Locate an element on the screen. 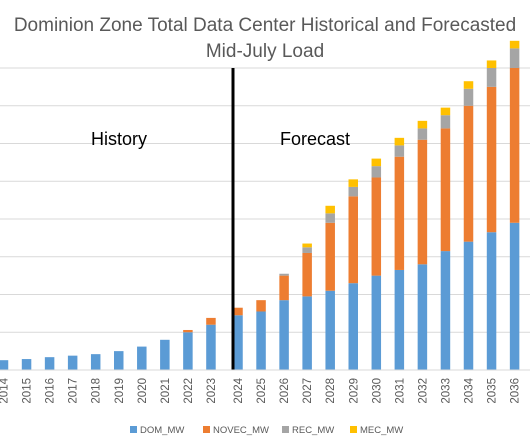 The width and height of the screenshot is (530, 448). legend-item-dom-mw: DOM_MW is located at coordinates (157, 430).